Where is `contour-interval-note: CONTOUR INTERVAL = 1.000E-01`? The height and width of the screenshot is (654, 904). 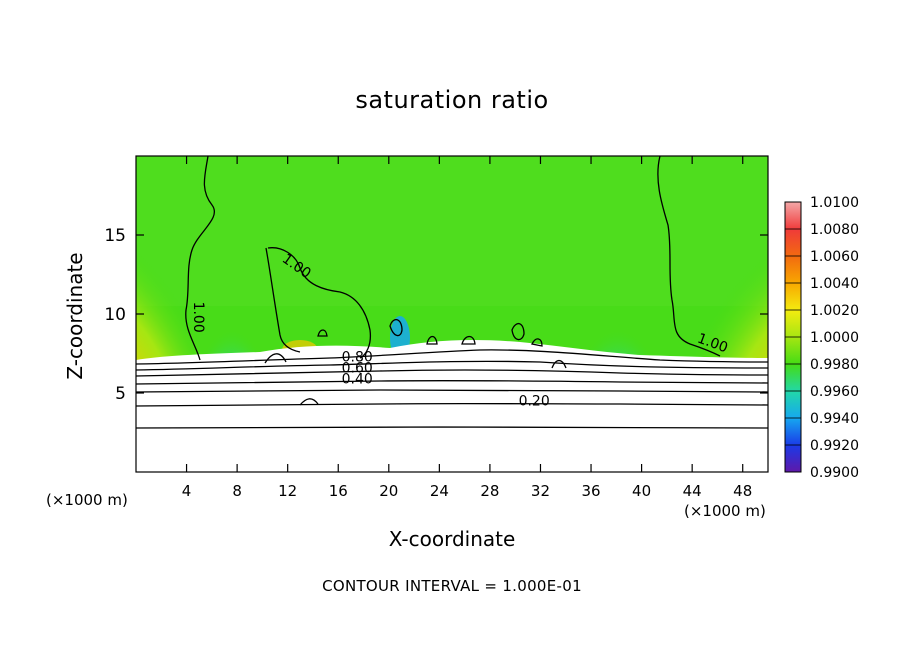
contour-interval-note: CONTOUR INTERVAL = 1.000E-01 is located at coordinates (452, 586).